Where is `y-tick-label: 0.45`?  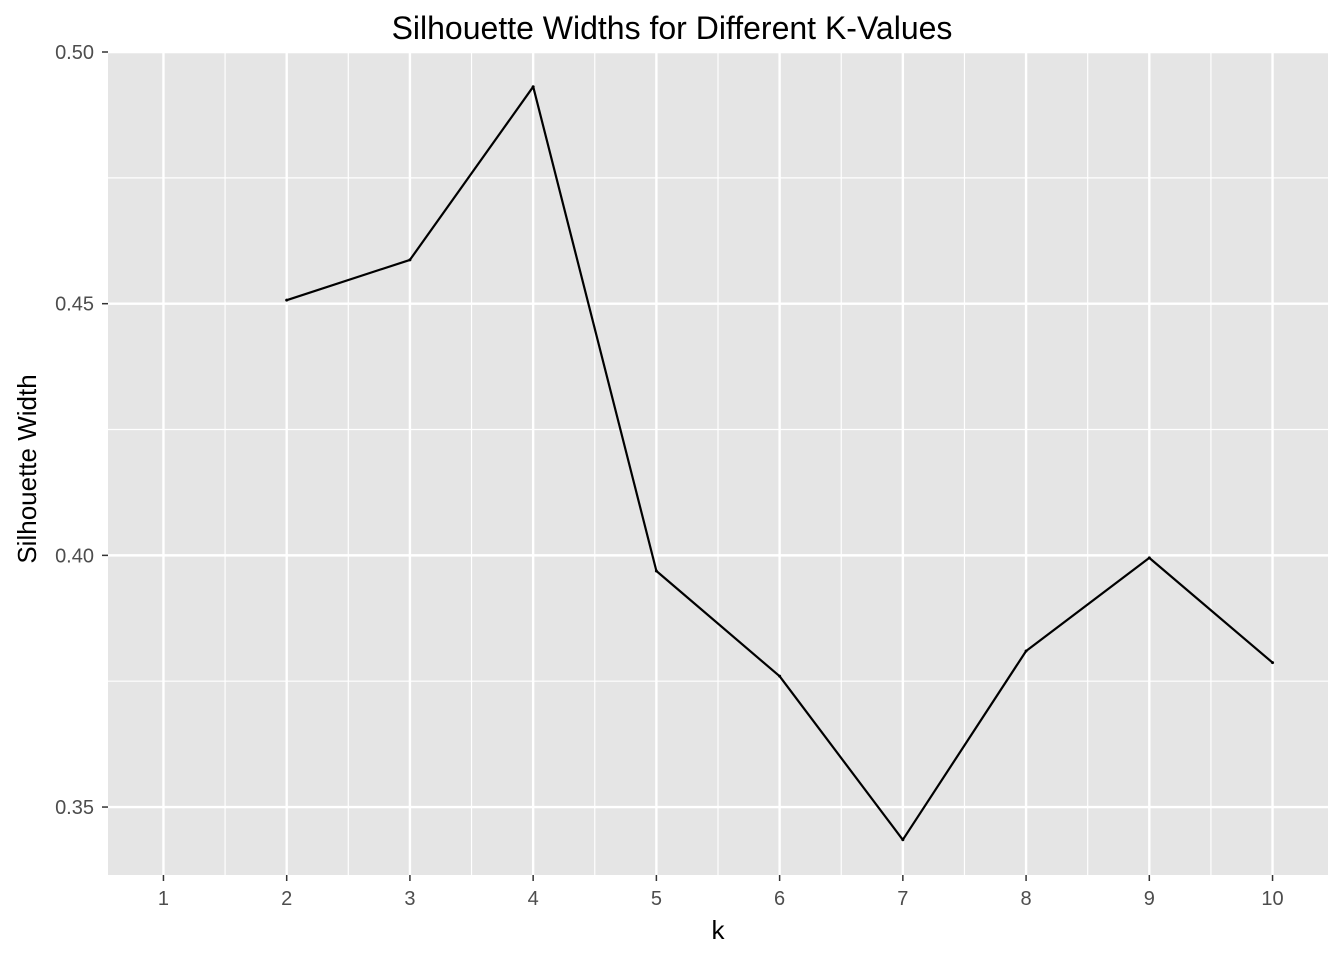
y-tick-label: 0.45 is located at coordinates (74, 305).